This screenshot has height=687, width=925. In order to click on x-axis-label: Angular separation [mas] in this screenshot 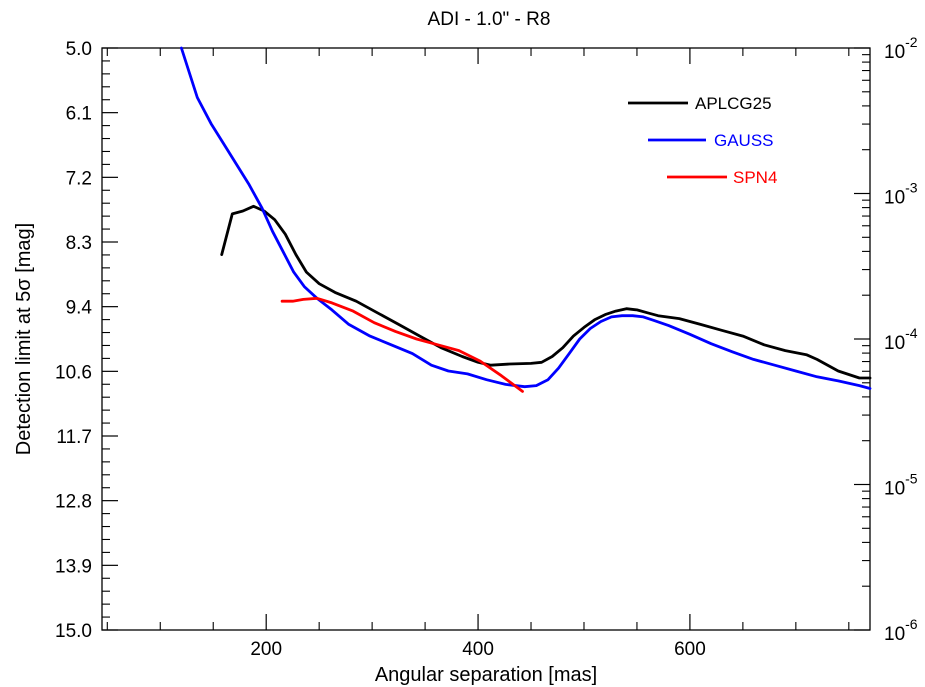, I will do `click(486, 675)`.